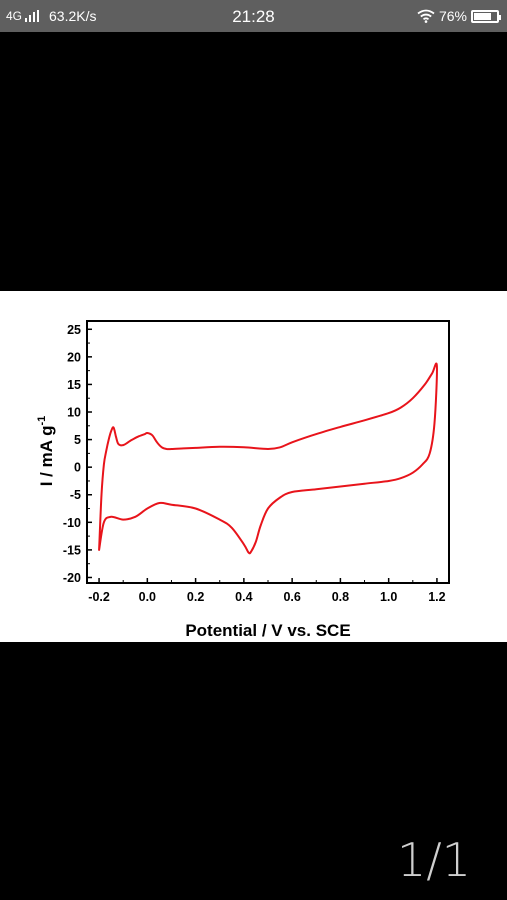  Describe the element at coordinates (74, 413) in the screenshot. I see `y-tick-label: 10` at that location.